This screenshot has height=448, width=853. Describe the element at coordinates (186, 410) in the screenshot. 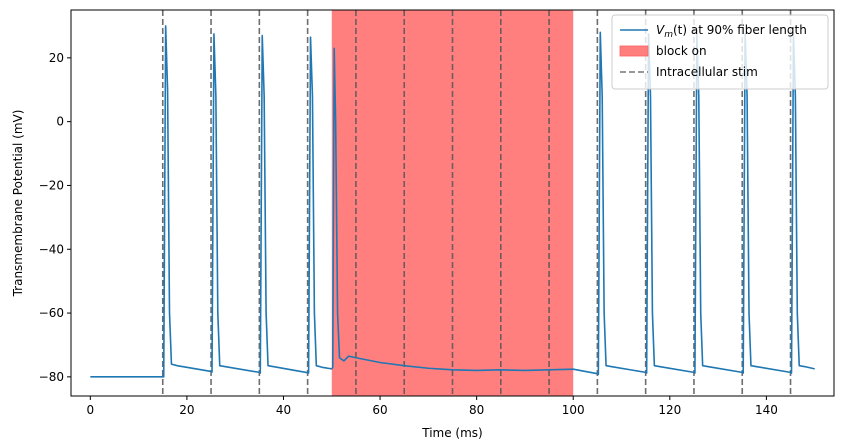

I see `x-tick-label: 20` at that location.